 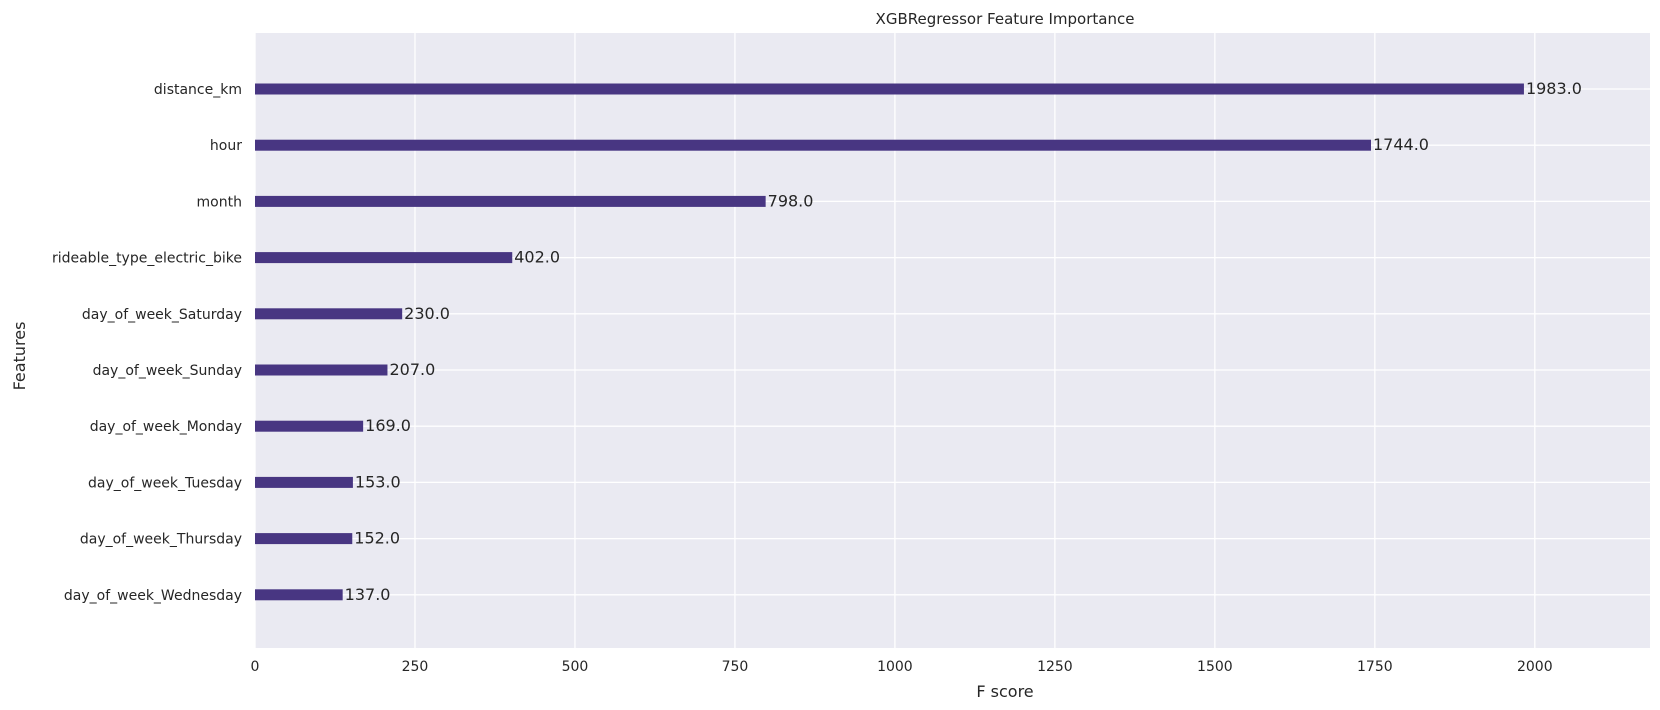 What do you see at coordinates (412, 369) in the screenshot?
I see `data-label: 207.0` at bounding box center [412, 369].